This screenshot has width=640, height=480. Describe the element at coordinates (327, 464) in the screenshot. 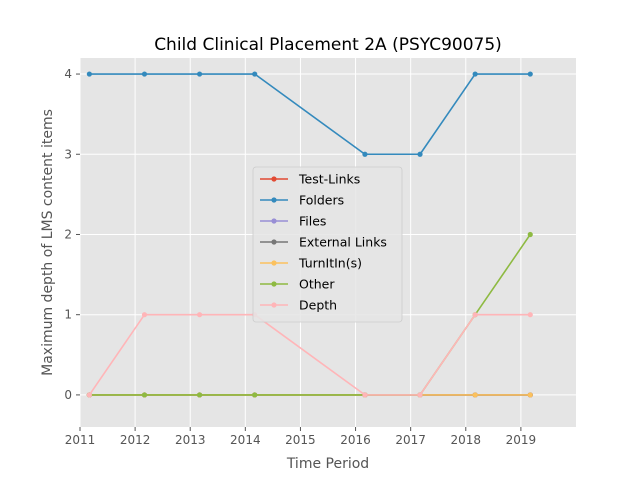

I see `x-axis-label: Time Period` at that location.